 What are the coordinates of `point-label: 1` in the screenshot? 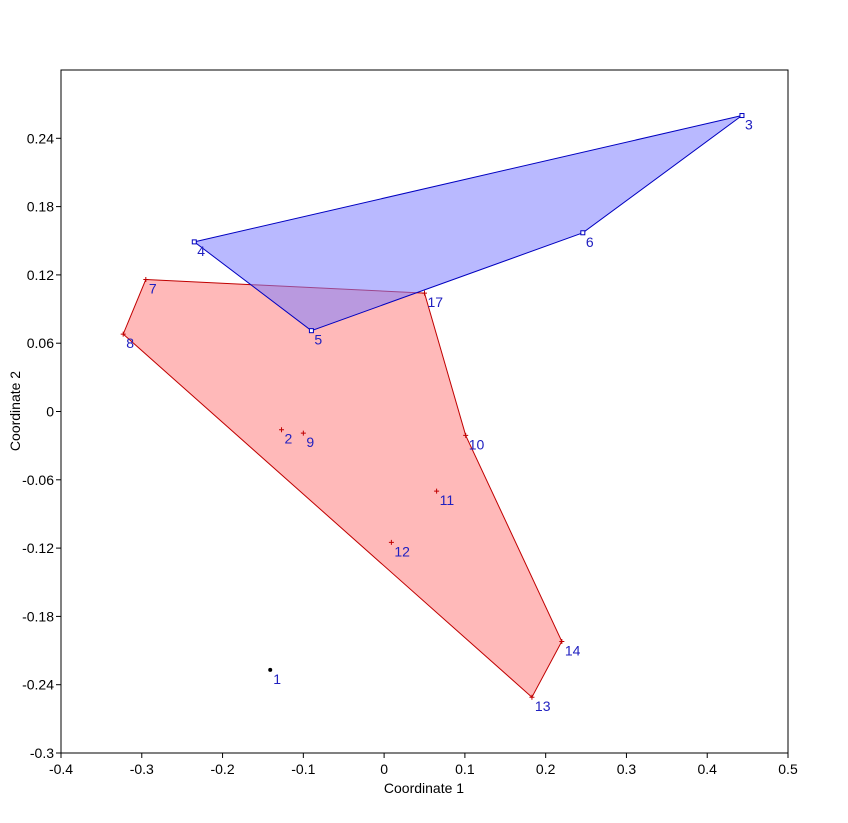 It's located at (277, 679).